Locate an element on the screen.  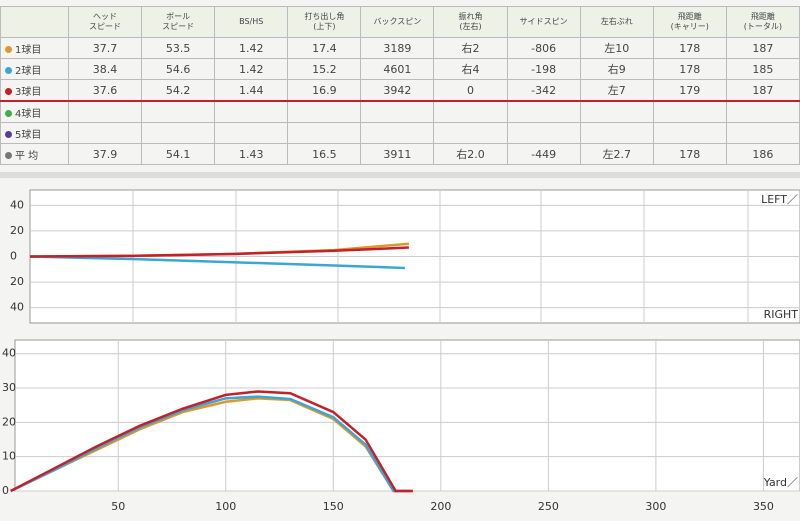
row-label-cell: 1球目 is located at coordinates (34, 48).